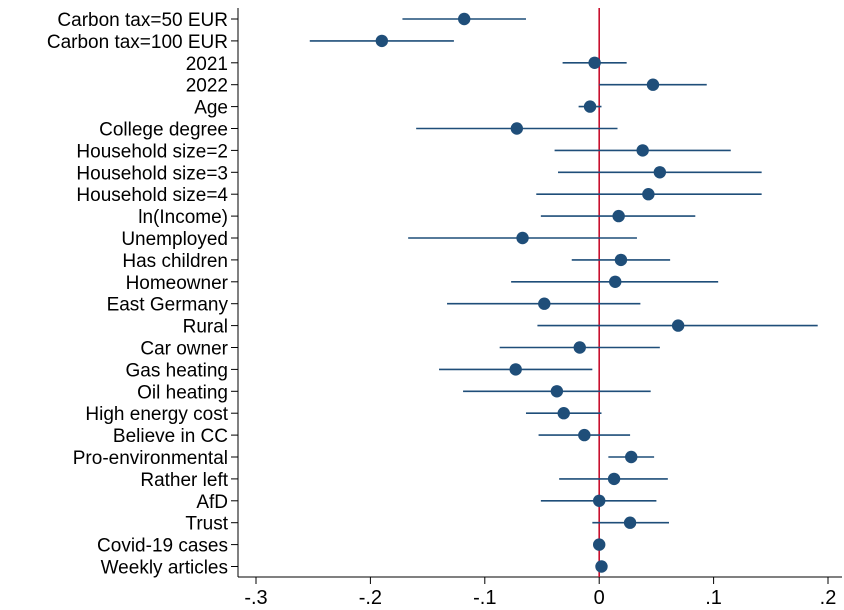  I want to click on y-category-label: Homeowner, so click(177, 283).